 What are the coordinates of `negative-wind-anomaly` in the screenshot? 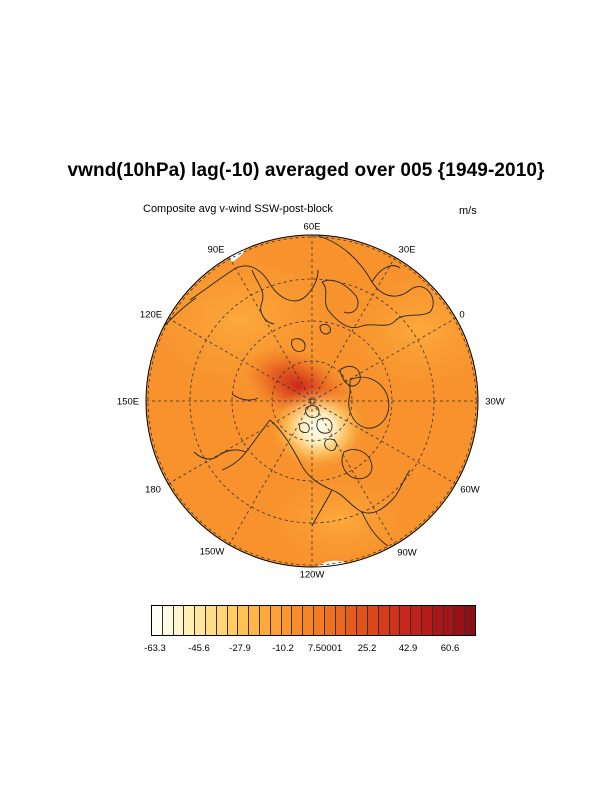 It's located at (318, 428).